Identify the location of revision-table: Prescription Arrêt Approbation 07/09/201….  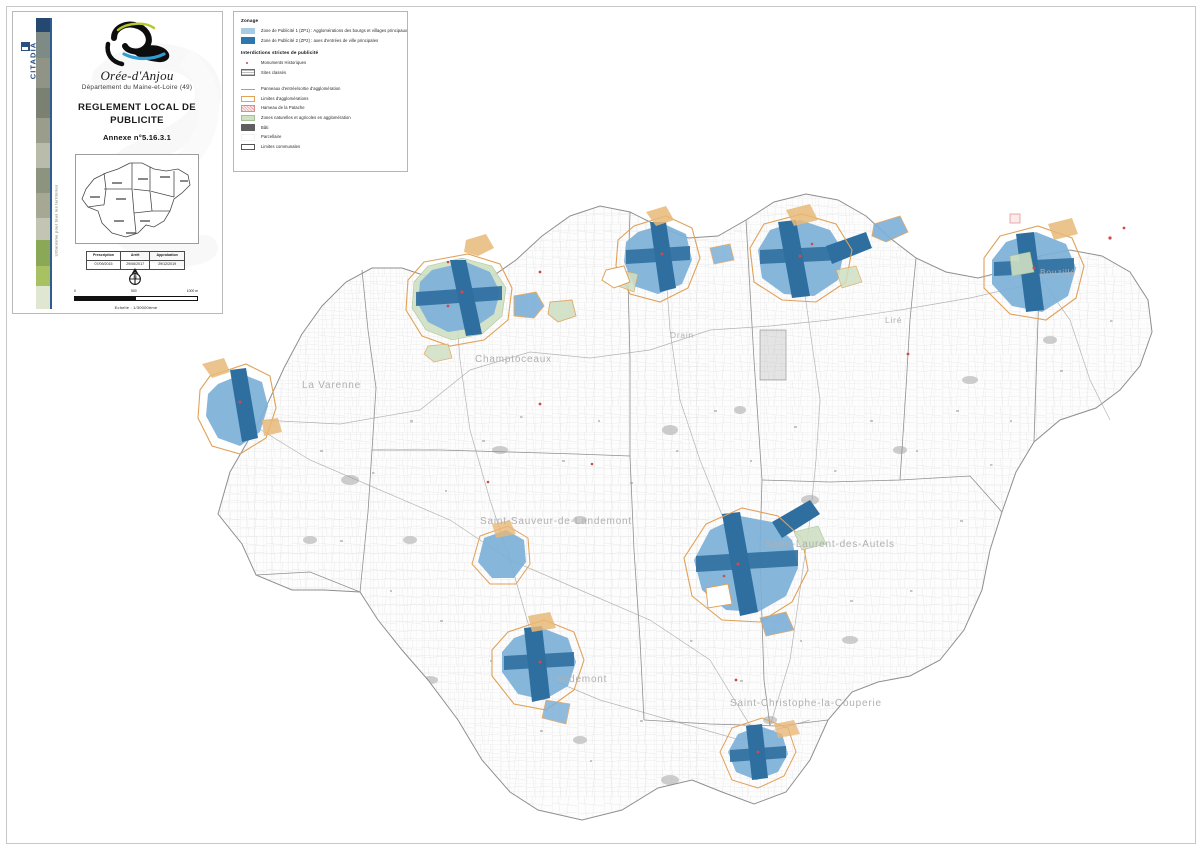
(135, 260).